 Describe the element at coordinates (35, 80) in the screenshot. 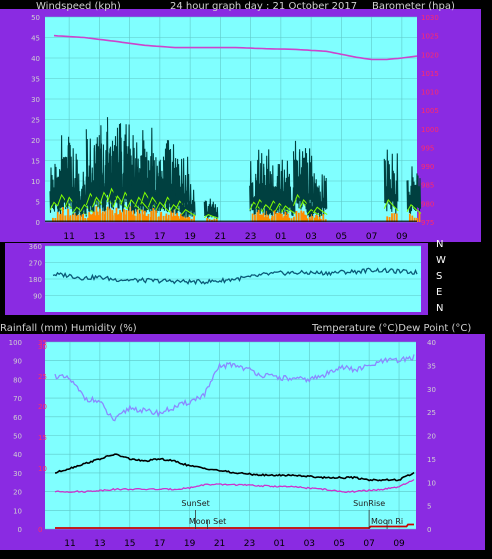

I see `wind-y-tick: 35` at that location.